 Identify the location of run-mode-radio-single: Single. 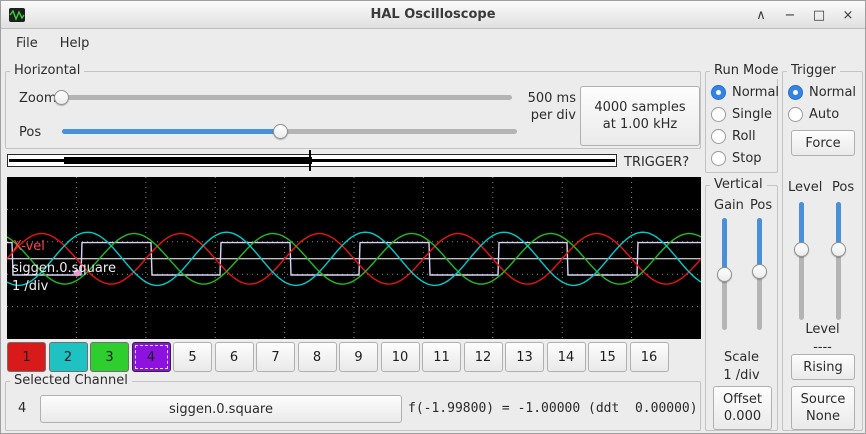
(741, 114).